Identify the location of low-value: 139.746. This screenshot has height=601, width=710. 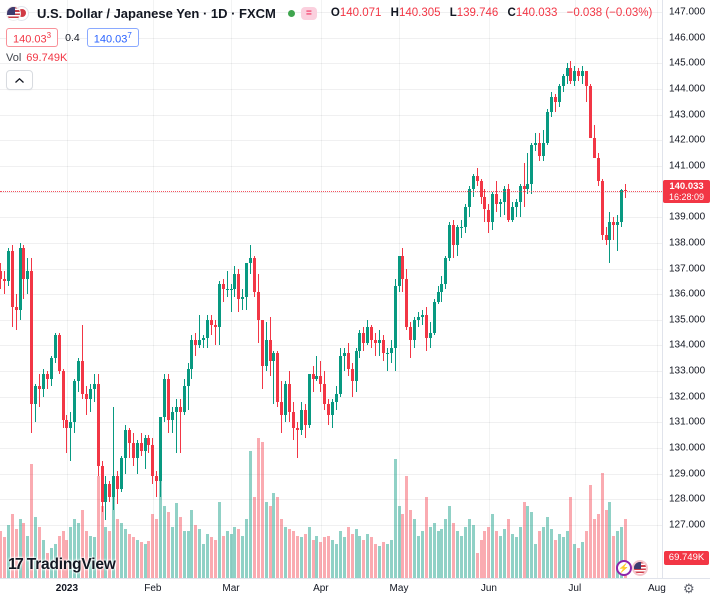
(477, 13).